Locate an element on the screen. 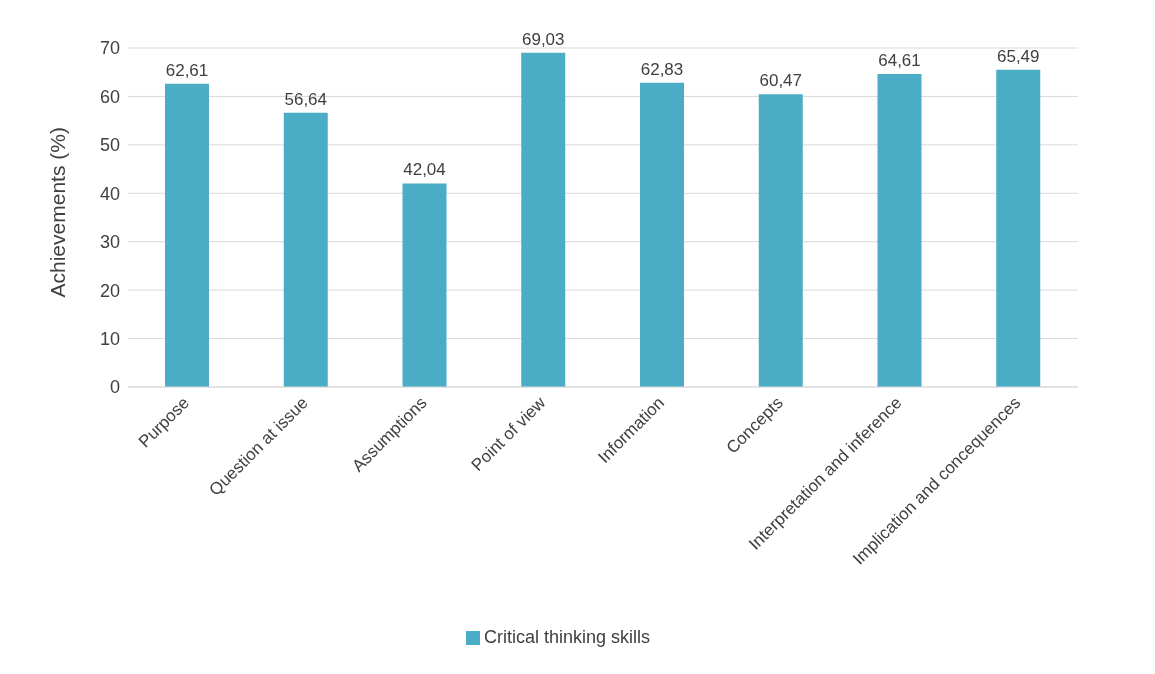 The width and height of the screenshot is (1155, 674). y-tick-label: 40 is located at coordinates (109, 193).